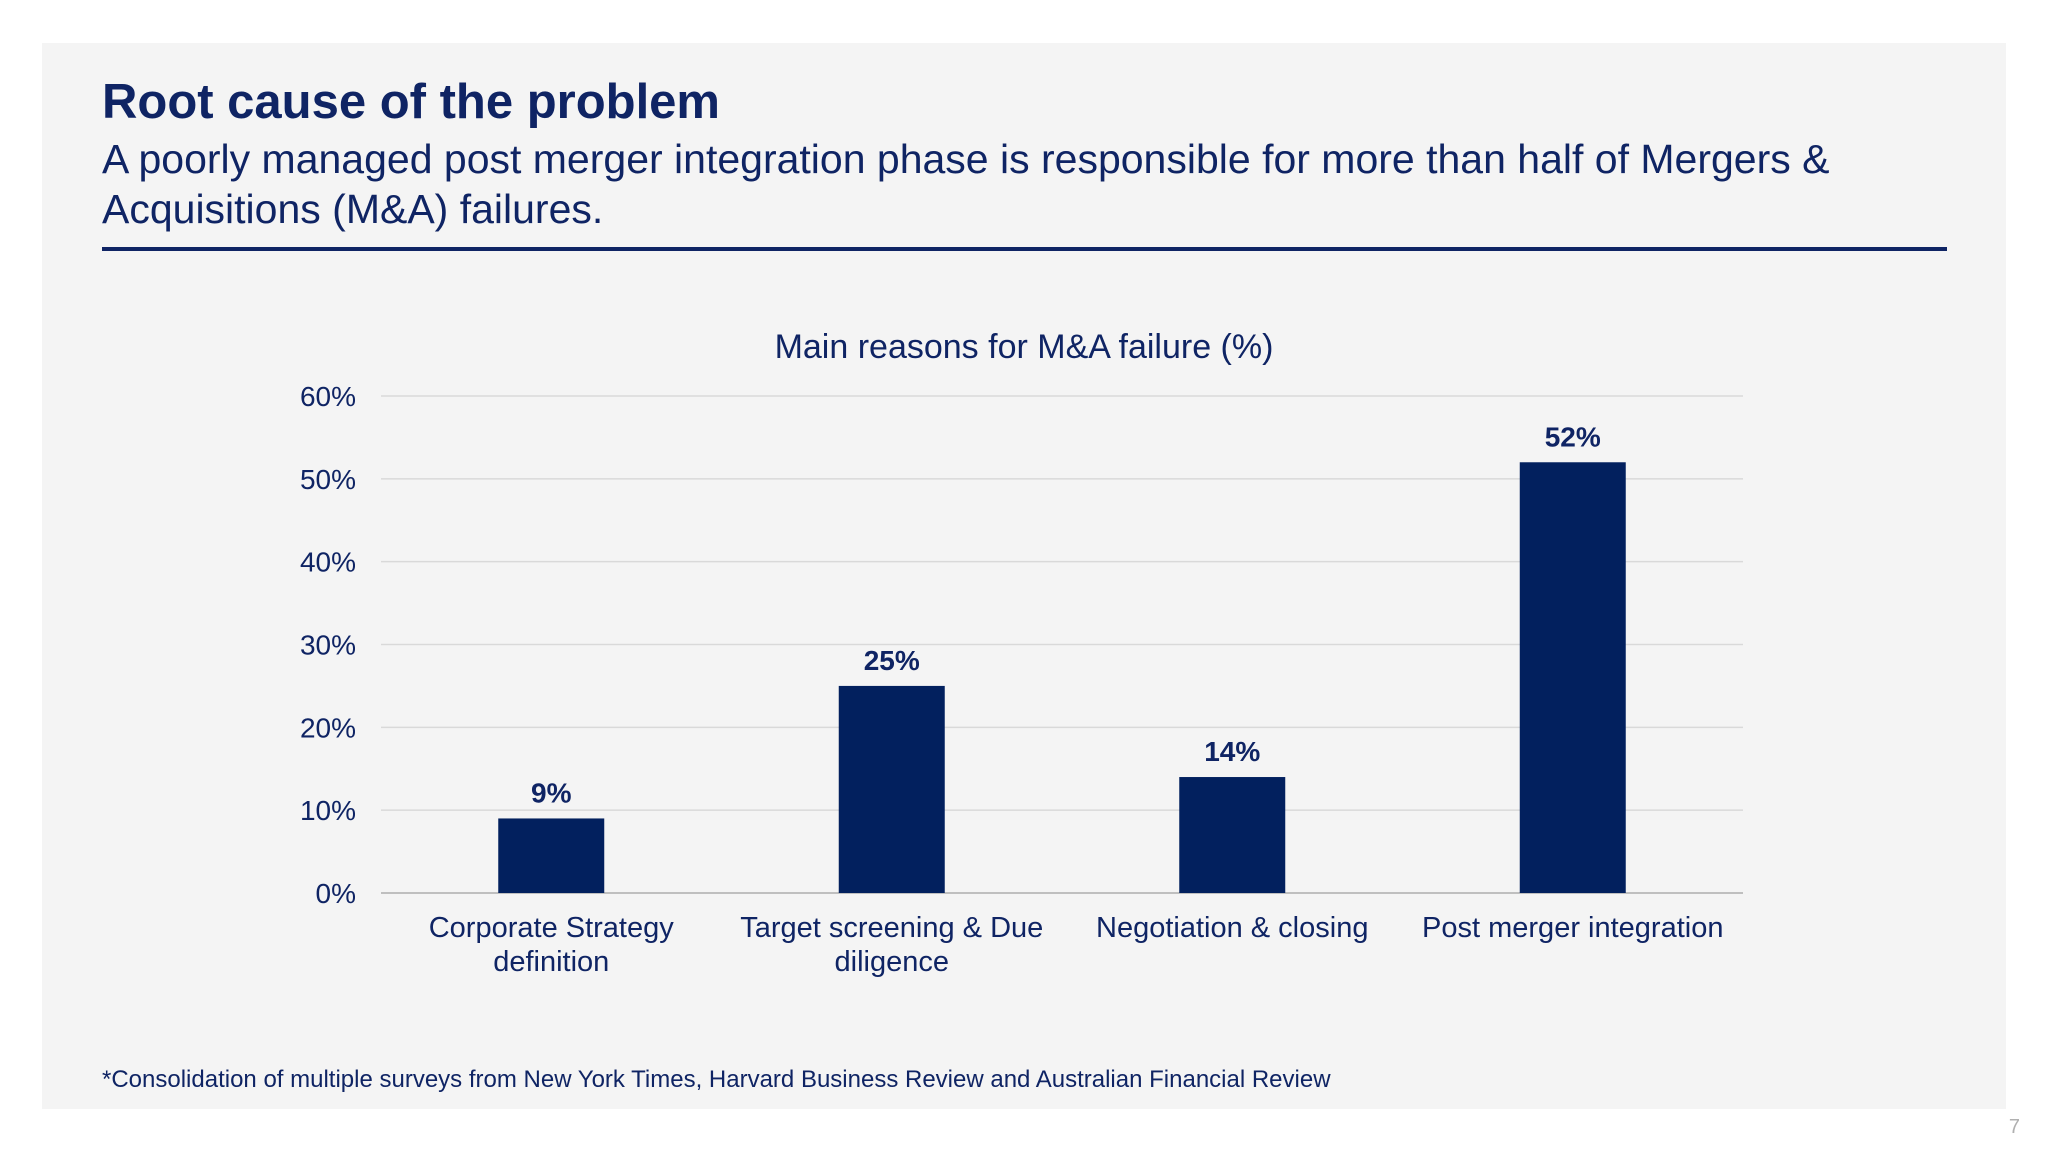 Image resolution: width=2048 pixels, height=1152 pixels. I want to click on title-divider, so click(1024, 249).